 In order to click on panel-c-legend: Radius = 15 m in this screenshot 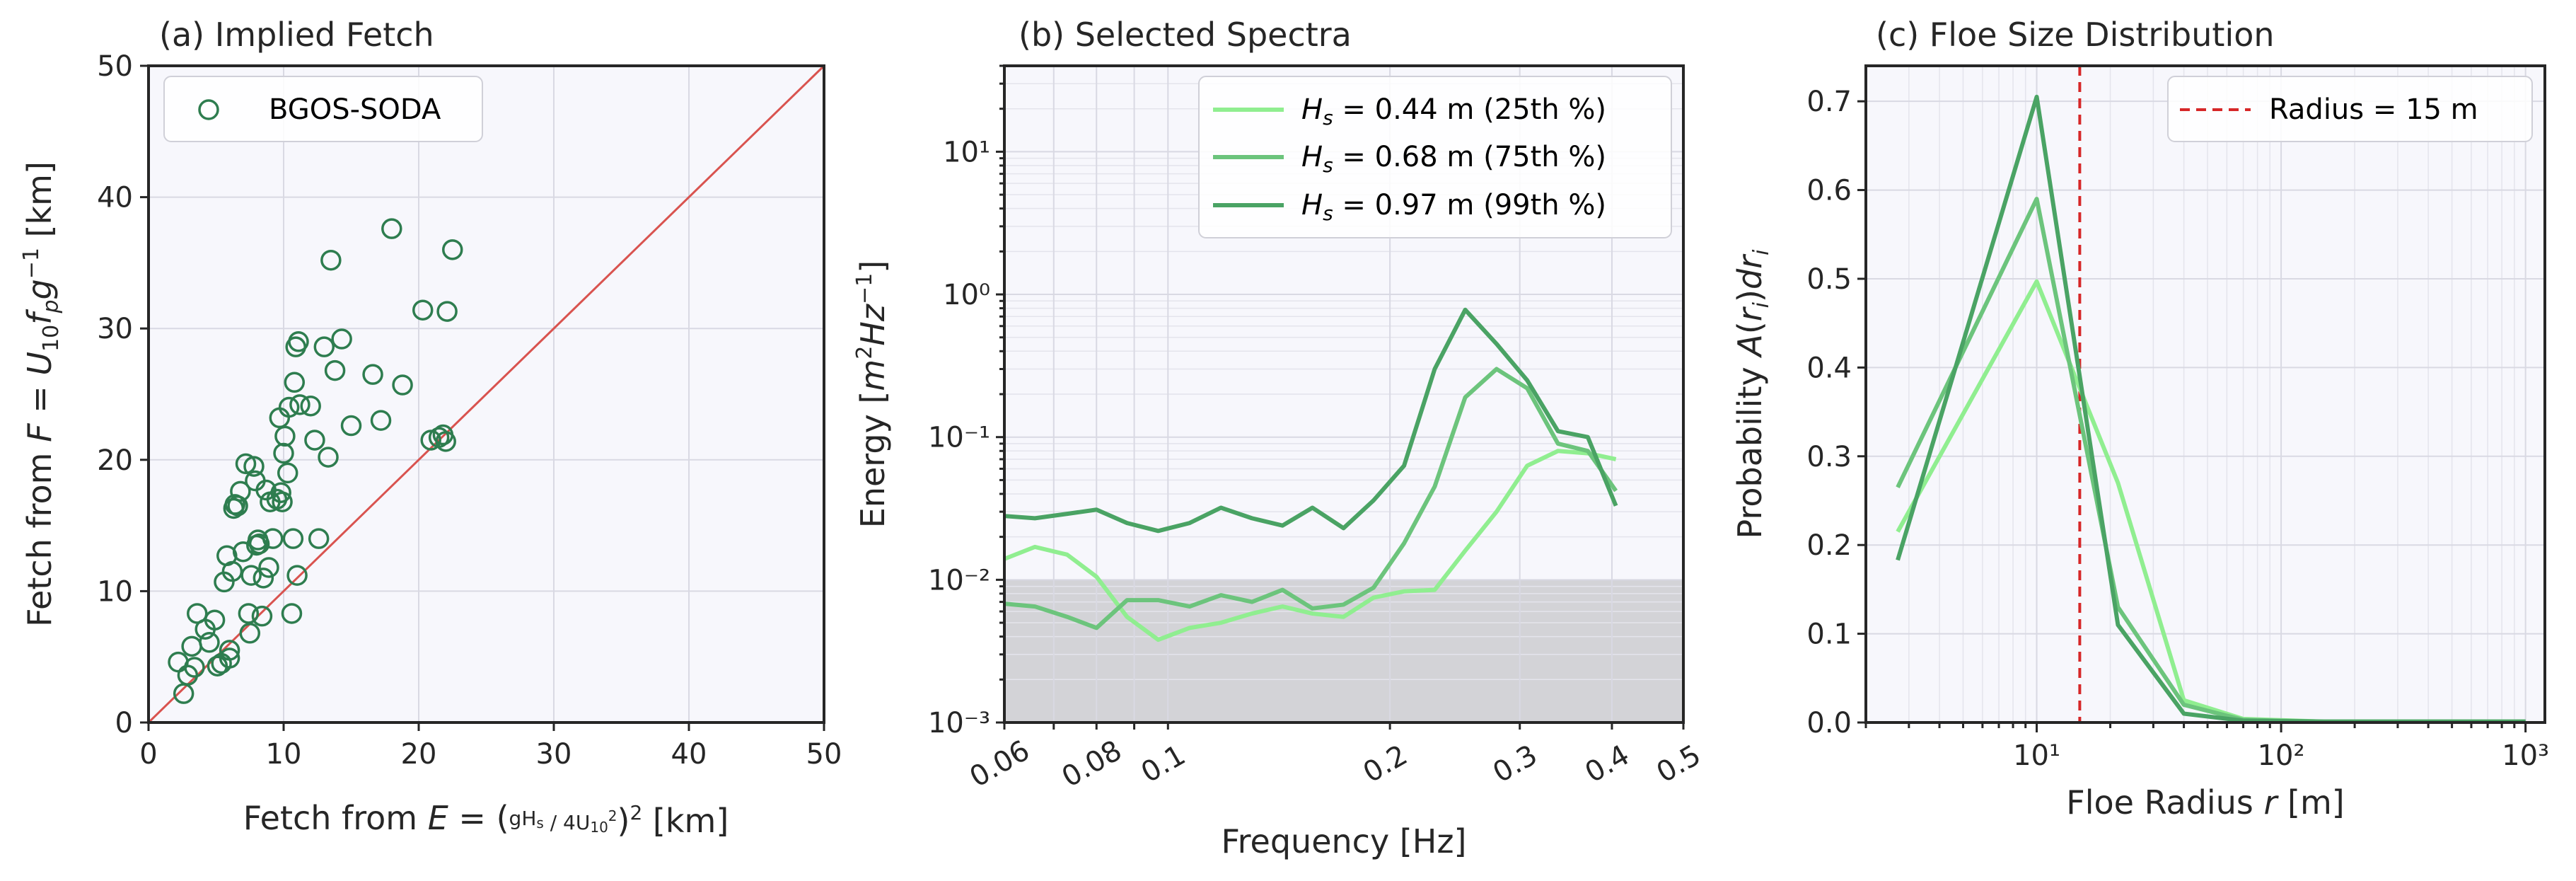, I will do `click(2350, 109)`.